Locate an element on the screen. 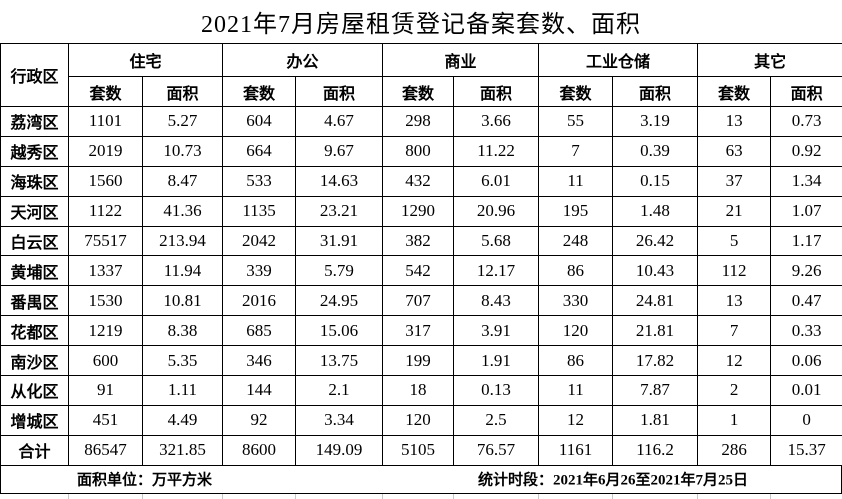  value-cell: 92 is located at coordinates (259, 420).